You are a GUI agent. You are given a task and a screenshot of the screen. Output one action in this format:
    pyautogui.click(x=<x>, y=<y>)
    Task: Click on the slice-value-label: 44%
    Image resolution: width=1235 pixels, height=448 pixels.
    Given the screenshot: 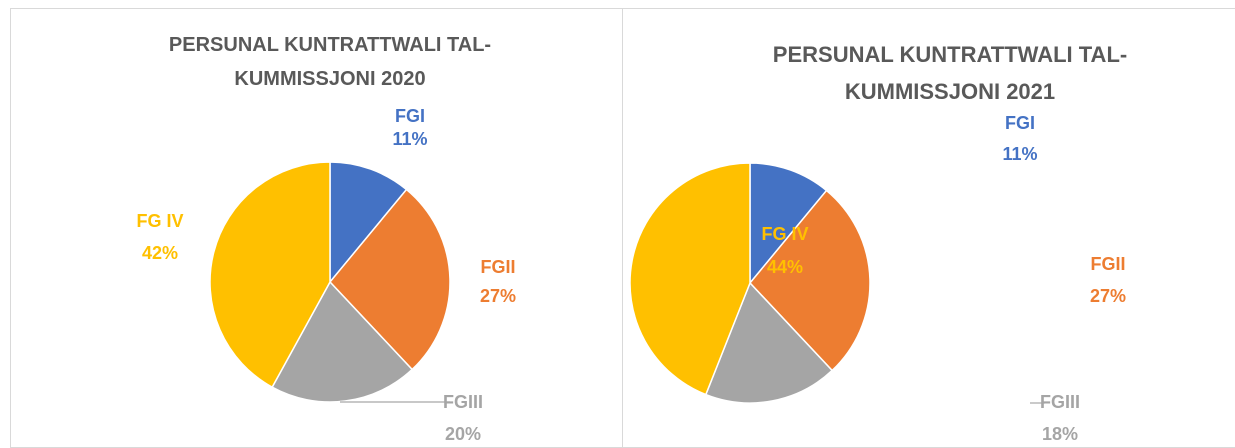 What is the action you would take?
    pyautogui.click(x=785, y=267)
    